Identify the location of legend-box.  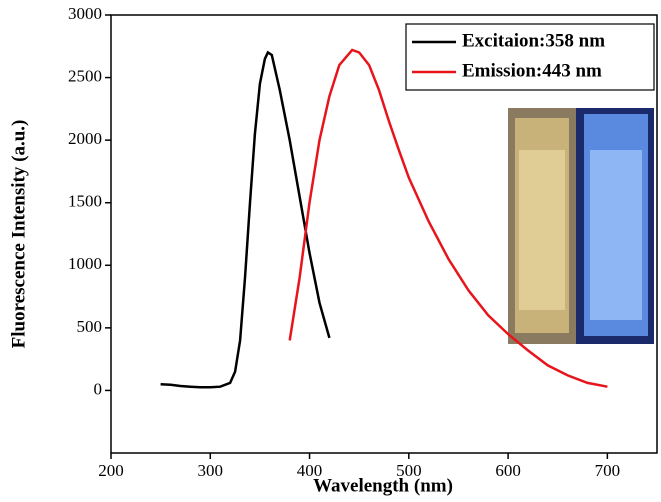
(530, 57).